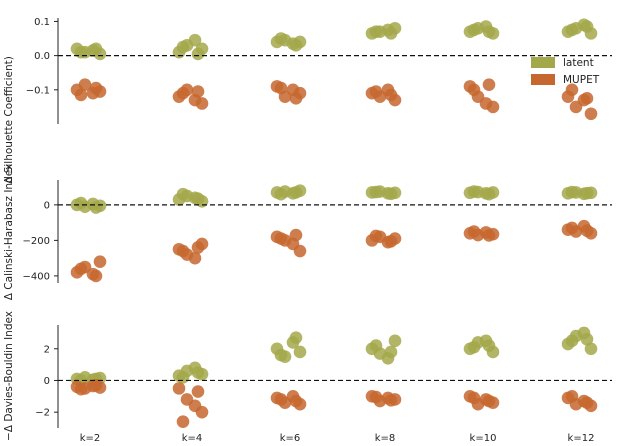 Image resolution: width=617 pixels, height=446 pixels. What do you see at coordinates (543, 79) in the screenshot?
I see `legend-swatch-mupet` at bounding box center [543, 79].